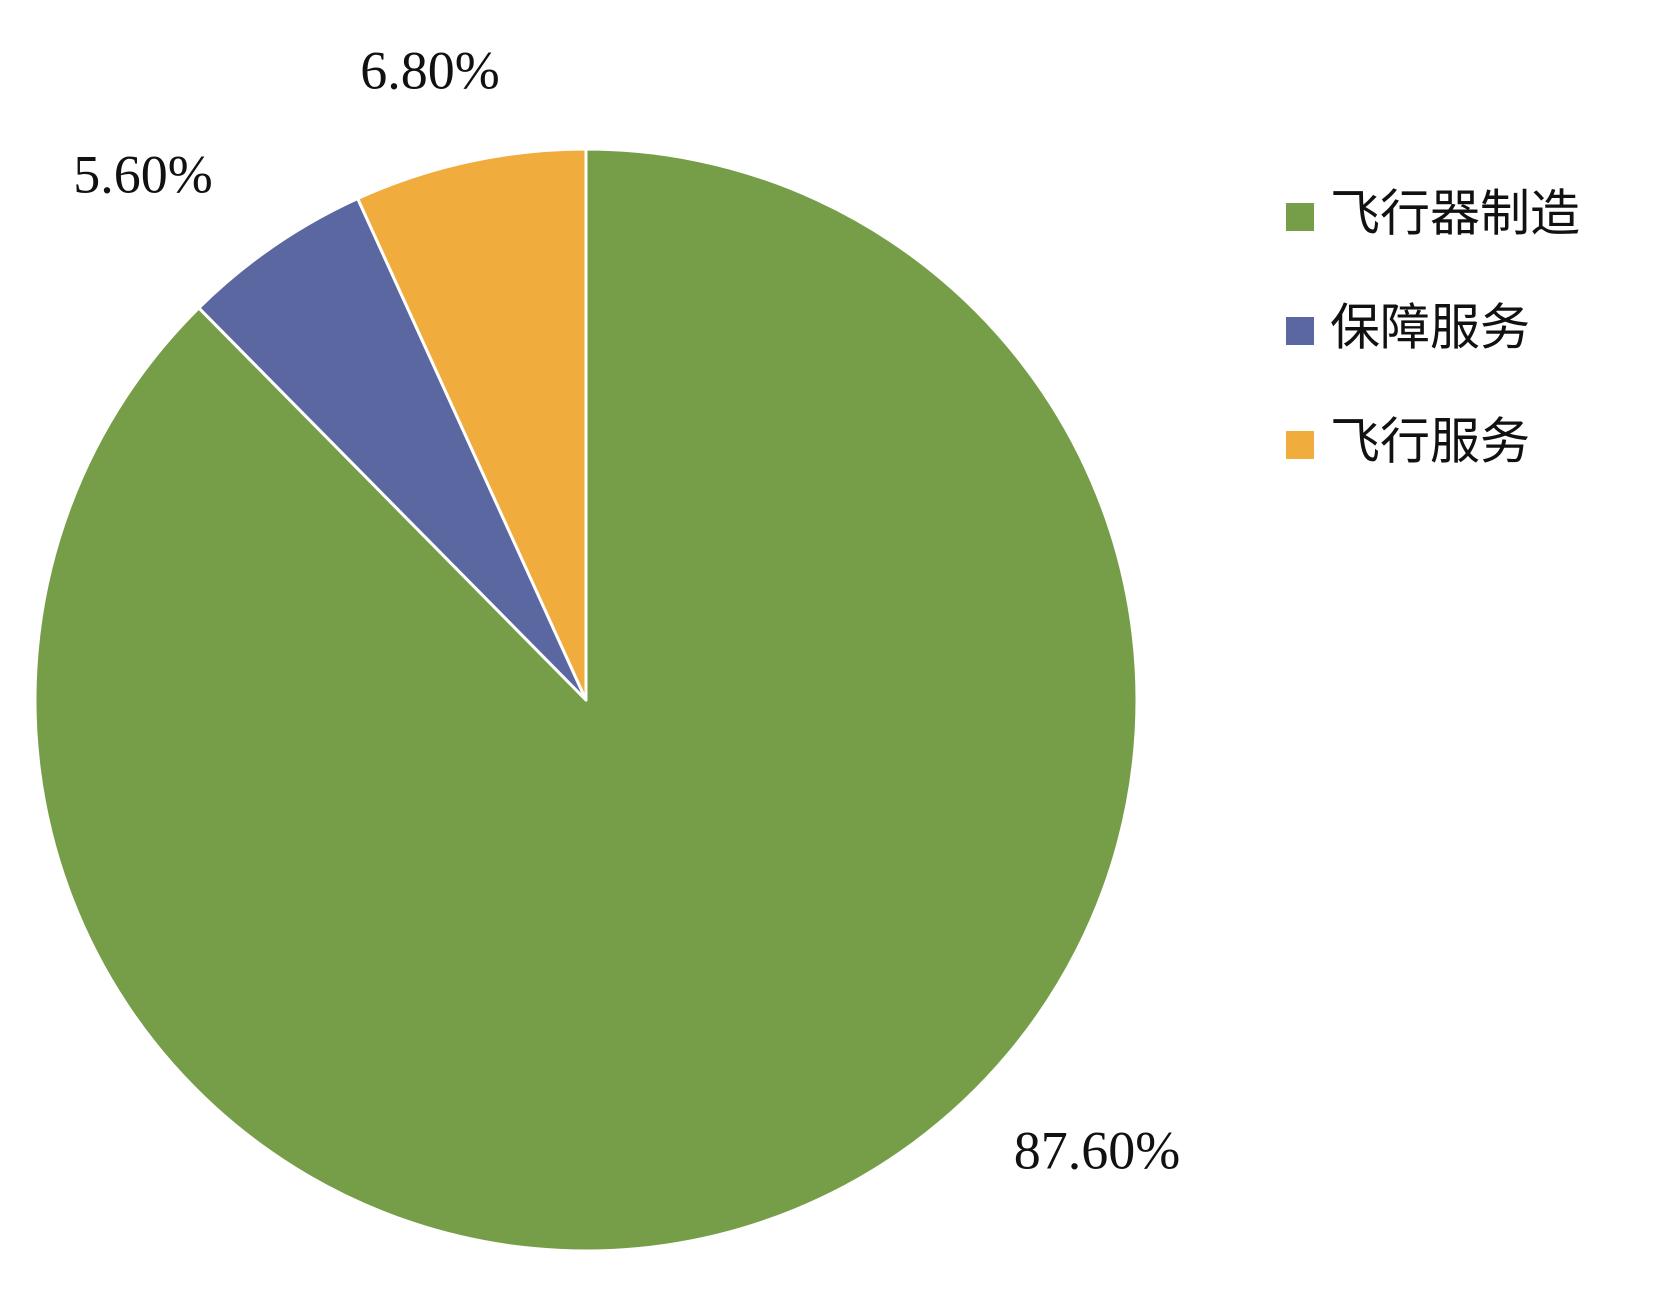 The image size is (1654, 1291). What do you see at coordinates (1430, 442) in the screenshot?
I see `legend-label: 飞行服务` at bounding box center [1430, 442].